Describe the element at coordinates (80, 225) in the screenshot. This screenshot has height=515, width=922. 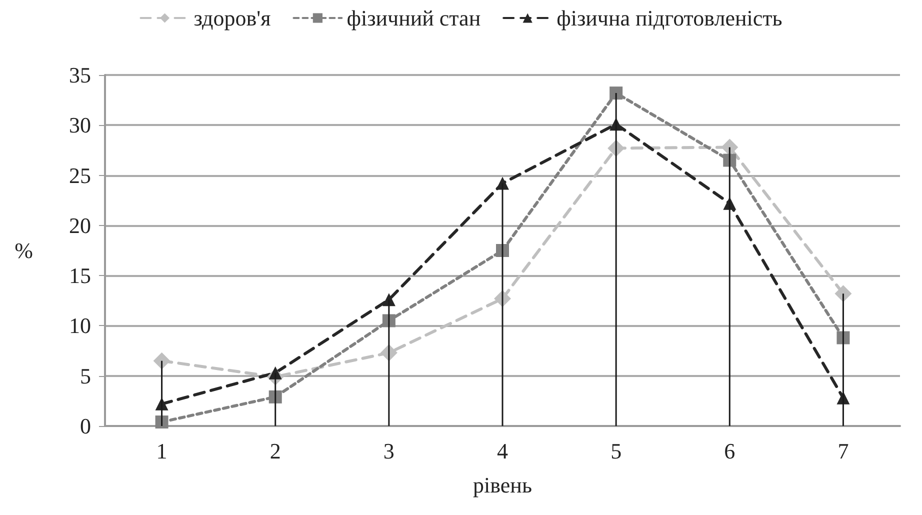
I see `y-tick-label: 20` at that location.